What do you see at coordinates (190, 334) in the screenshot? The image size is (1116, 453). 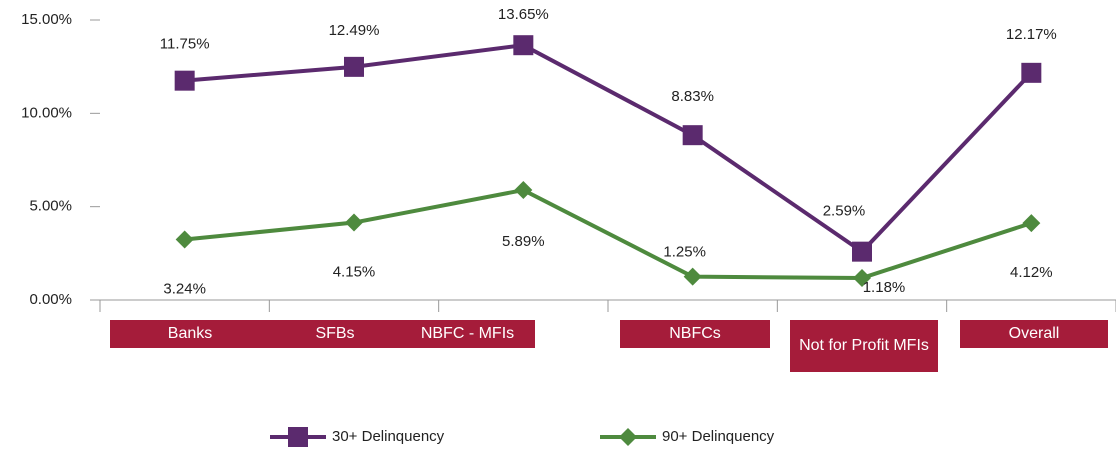 I see `category-label: Banks` at bounding box center [190, 334].